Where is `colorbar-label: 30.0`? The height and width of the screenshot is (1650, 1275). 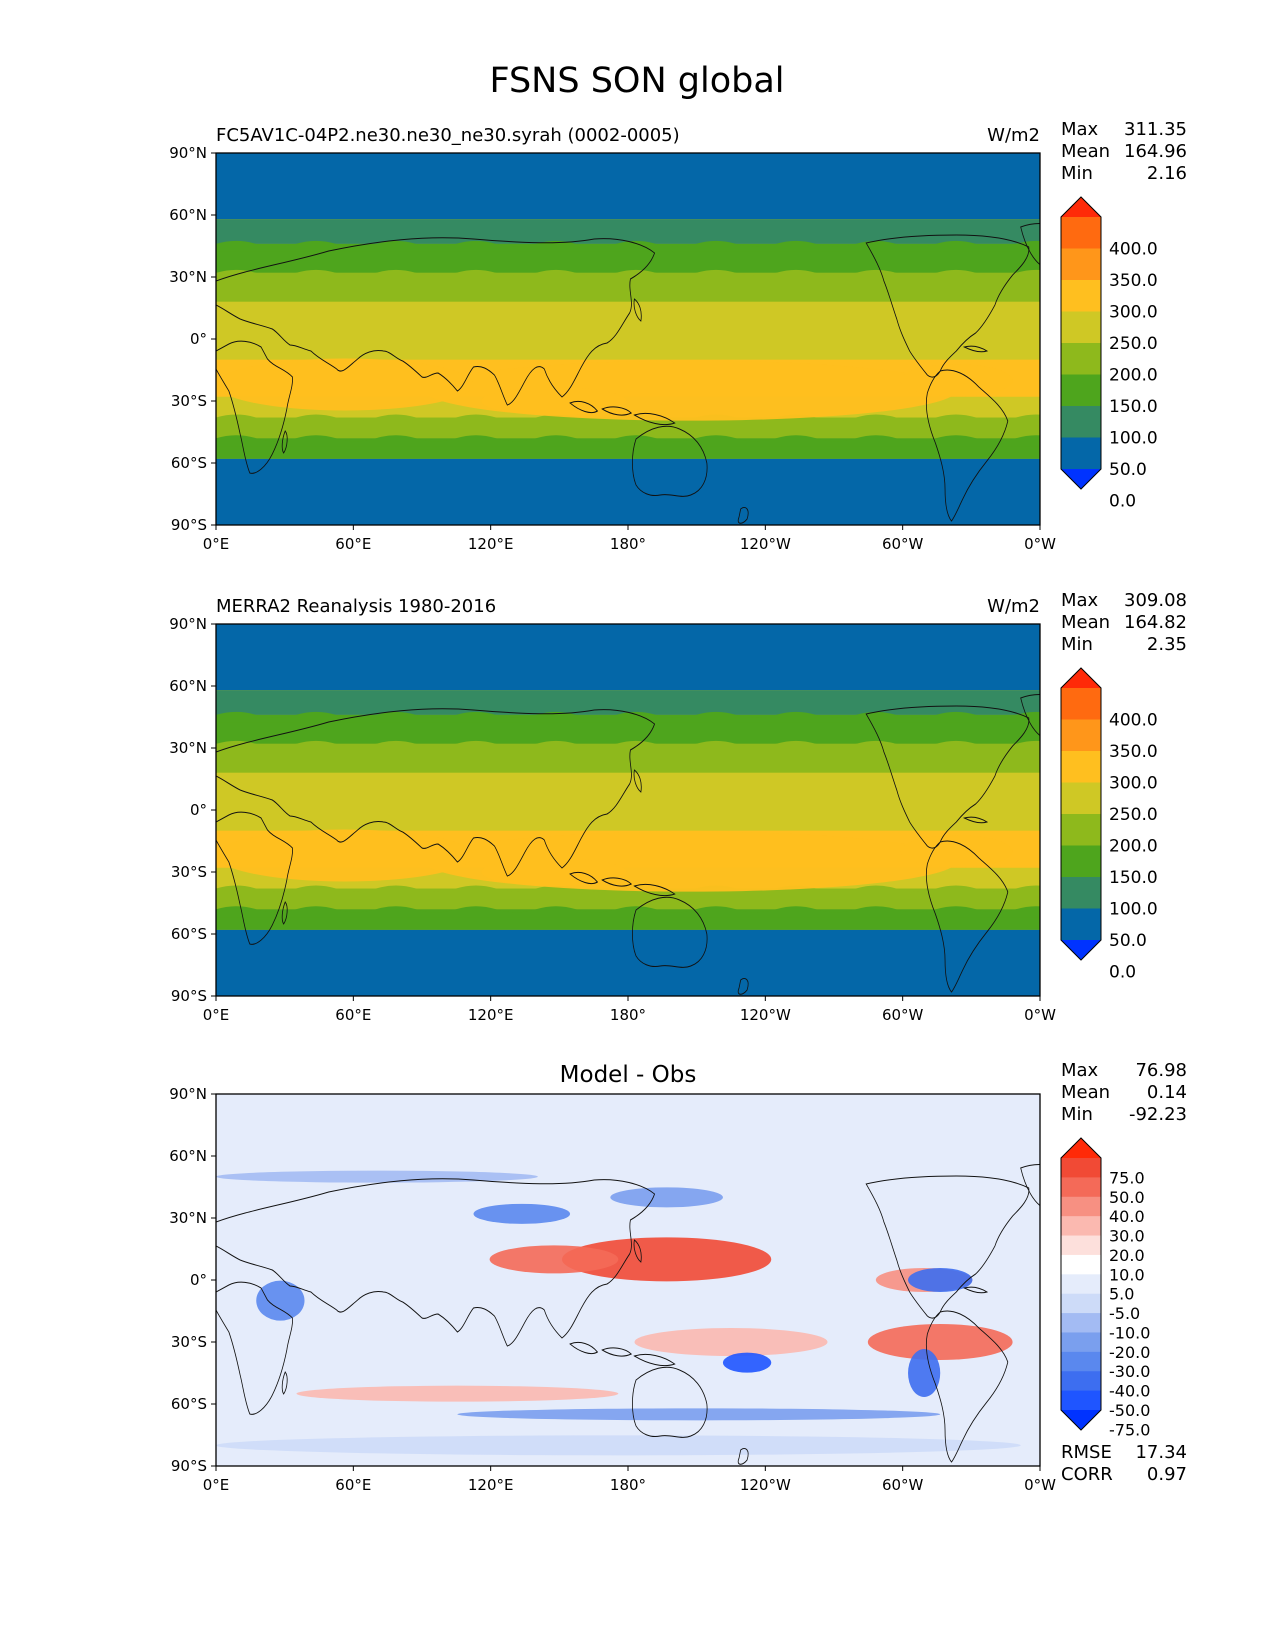
colorbar-label: 30.0 is located at coordinates (1127, 1236).